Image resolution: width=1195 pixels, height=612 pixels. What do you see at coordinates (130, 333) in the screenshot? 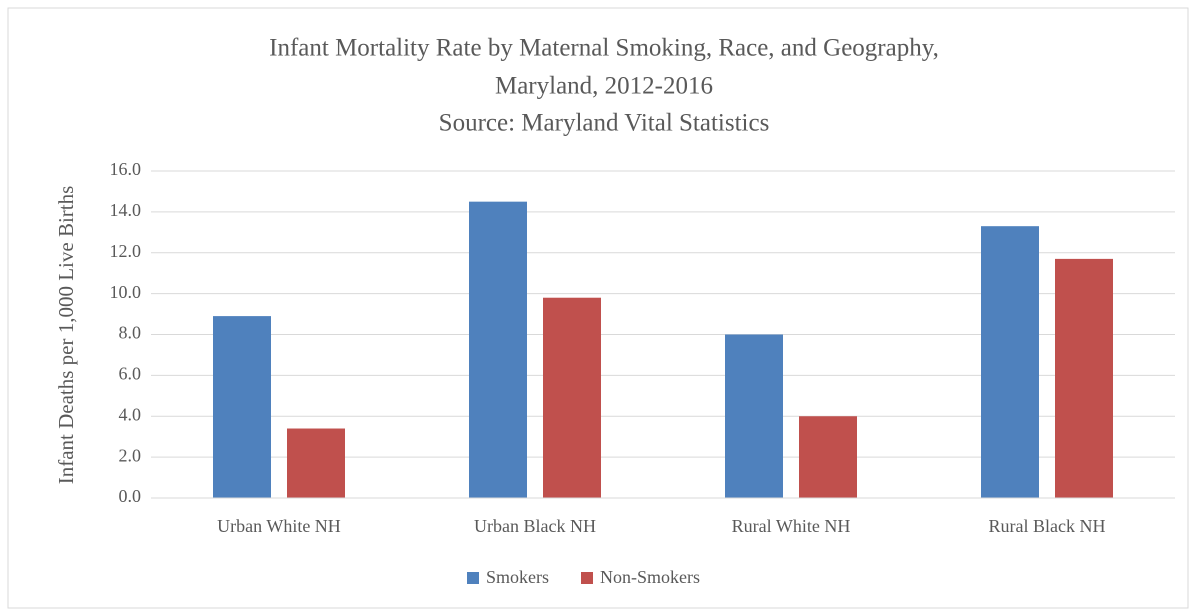
I see `y-tick-label: 8.0` at bounding box center [130, 333].